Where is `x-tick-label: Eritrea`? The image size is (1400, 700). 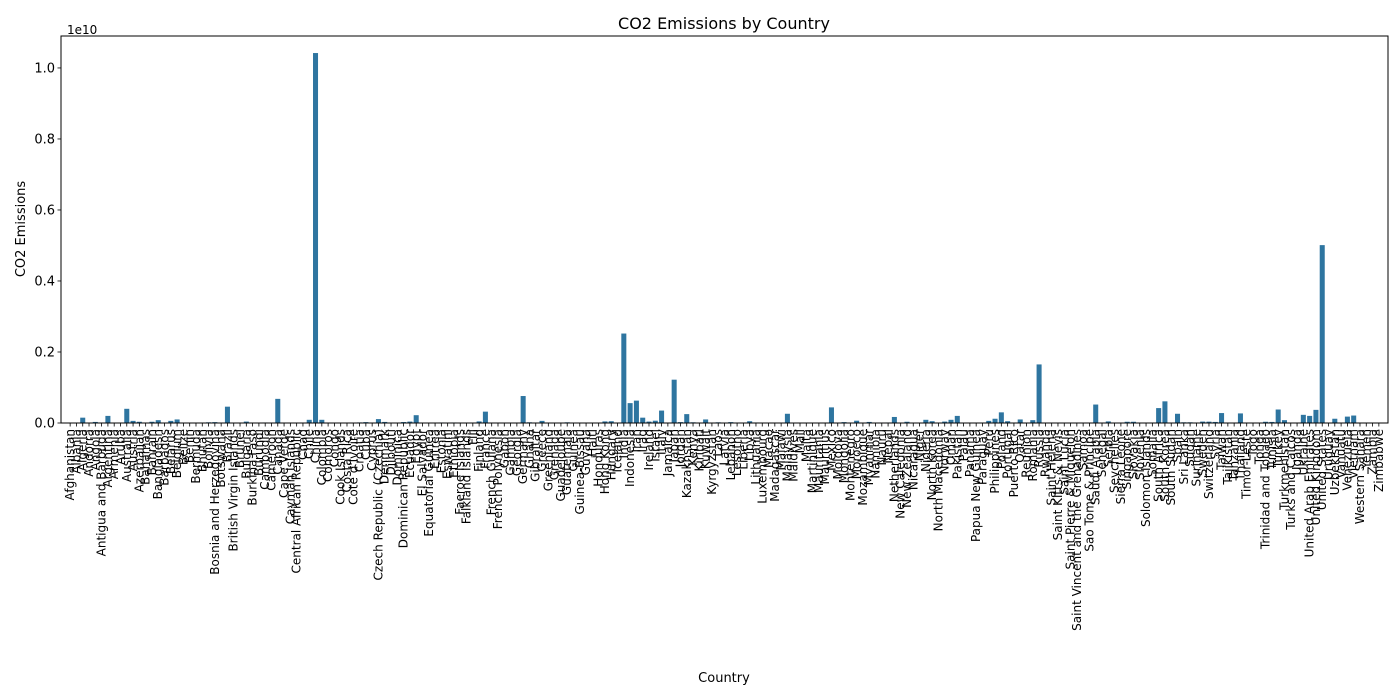
x-tick-label: Eritrea is located at coordinates (435, 449).